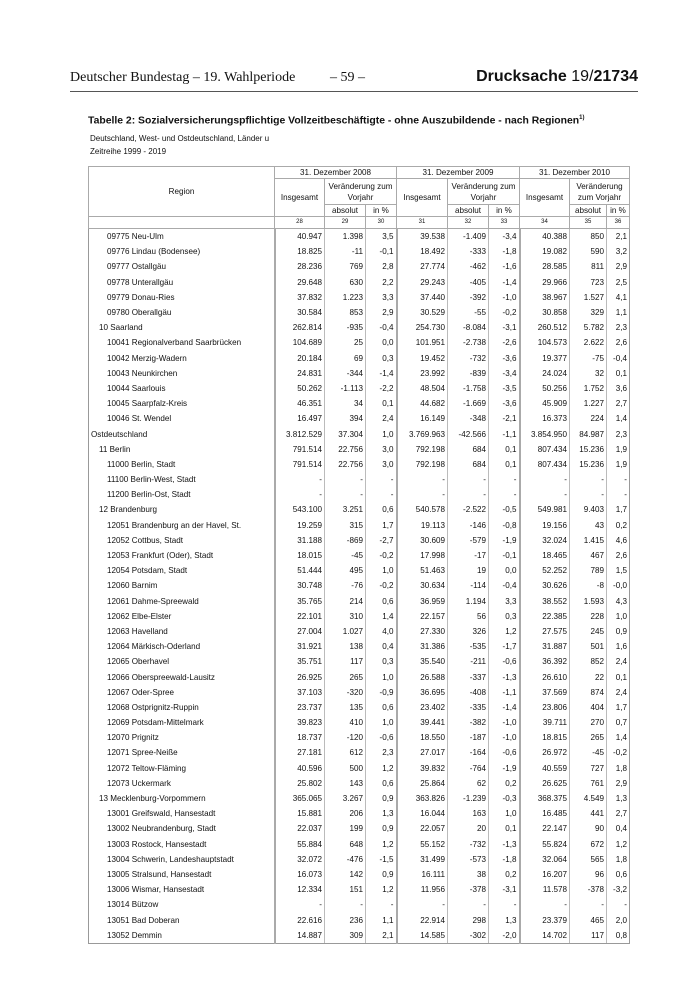 This screenshot has height=990, width=700. What do you see at coordinates (181, 814) in the screenshot?
I see `region-cell: 13001 Greifswald, Hansestadt` at bounding box center [181, 814].